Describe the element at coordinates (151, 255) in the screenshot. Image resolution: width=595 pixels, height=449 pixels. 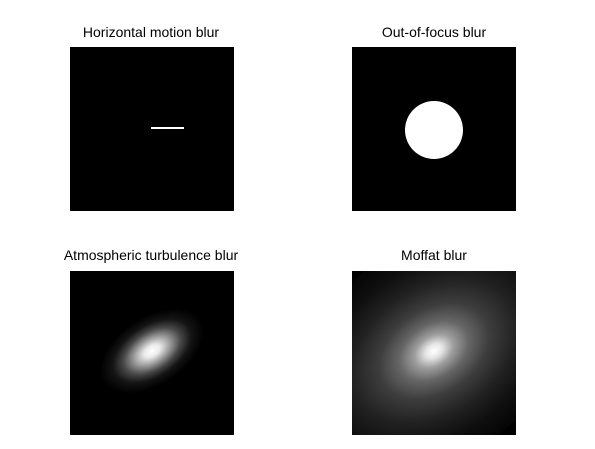
I see `panel-title-atmospheric-turbulence-blur: Atmospheric turbulence blur` at that location.